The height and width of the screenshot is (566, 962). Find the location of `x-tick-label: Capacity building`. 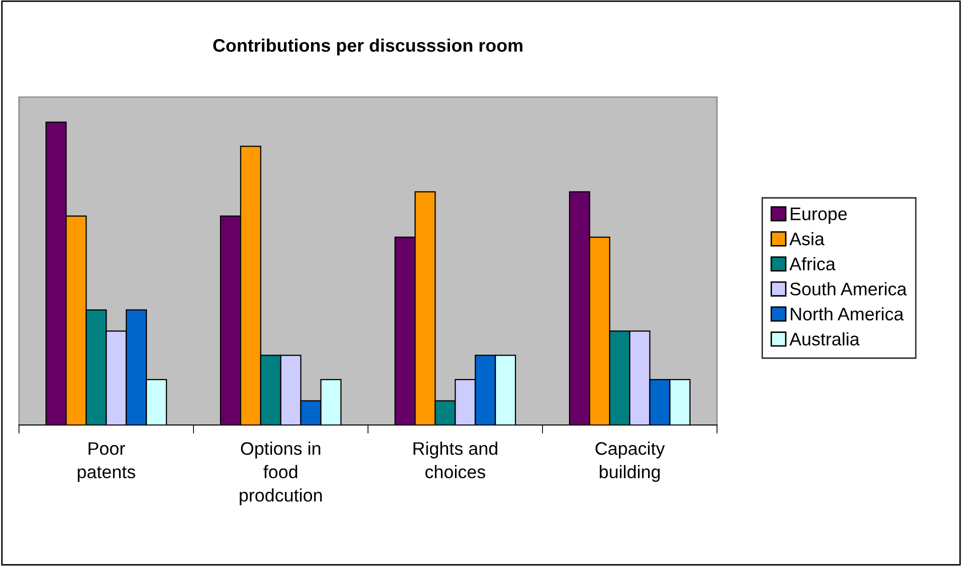

x-tick-label: Capacity building is located at coordinates (630, 462).